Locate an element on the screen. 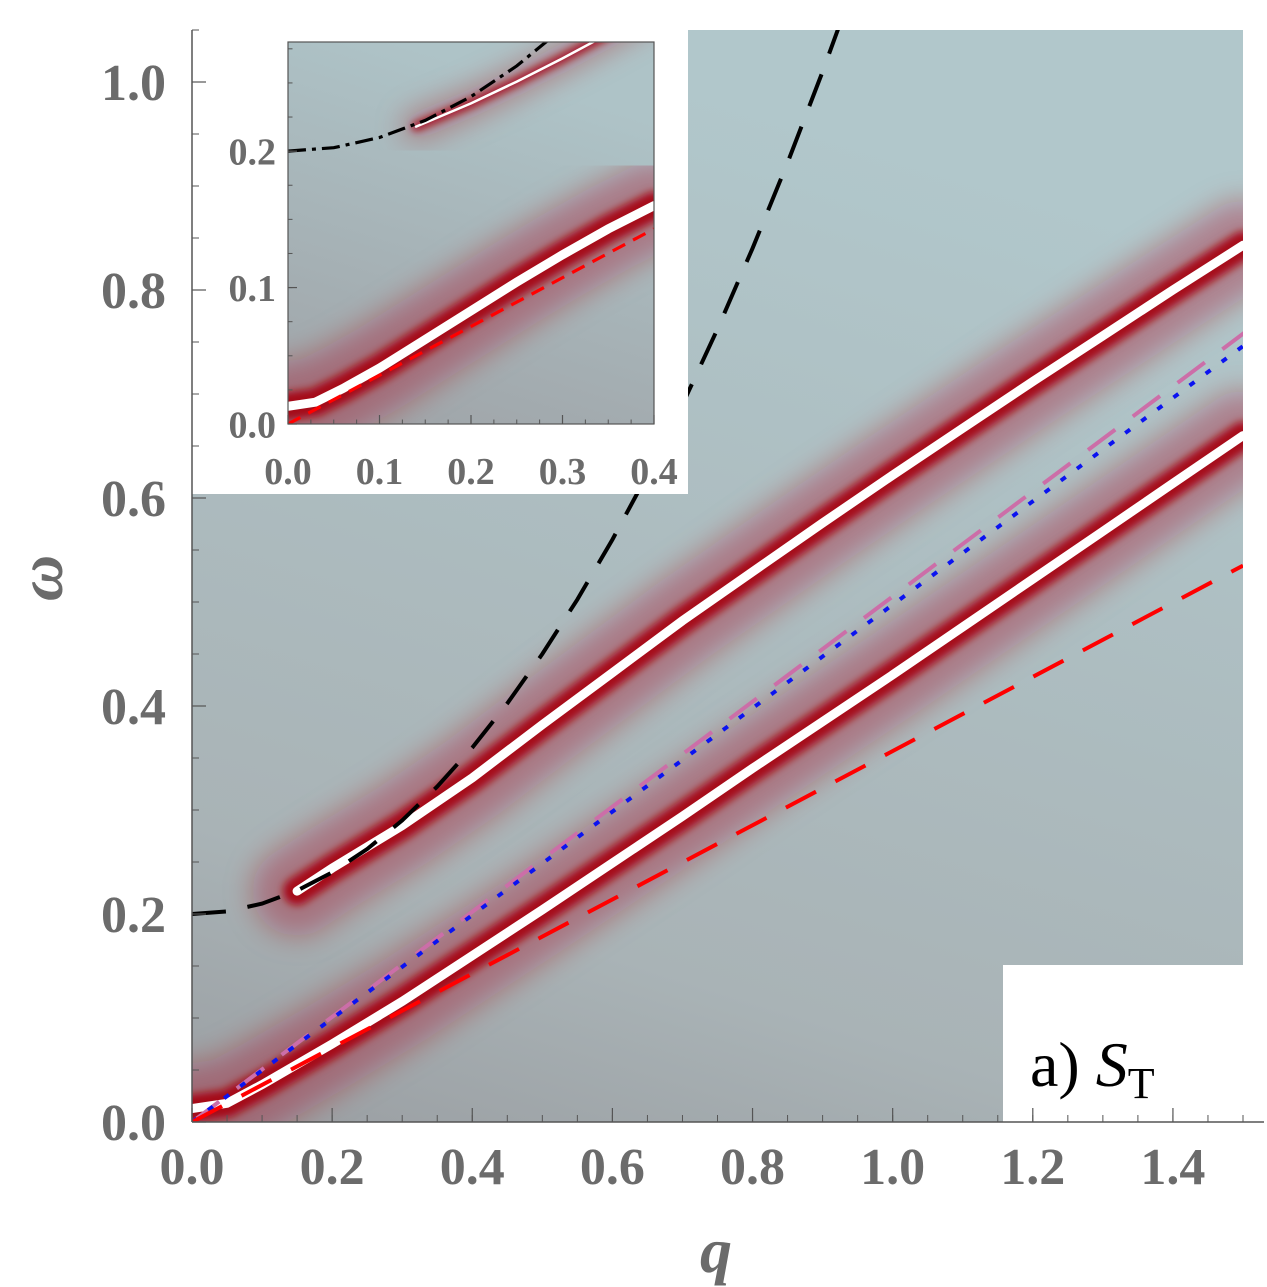  main-y-tick-label: 0.2 is located at coordinates (133, 915).